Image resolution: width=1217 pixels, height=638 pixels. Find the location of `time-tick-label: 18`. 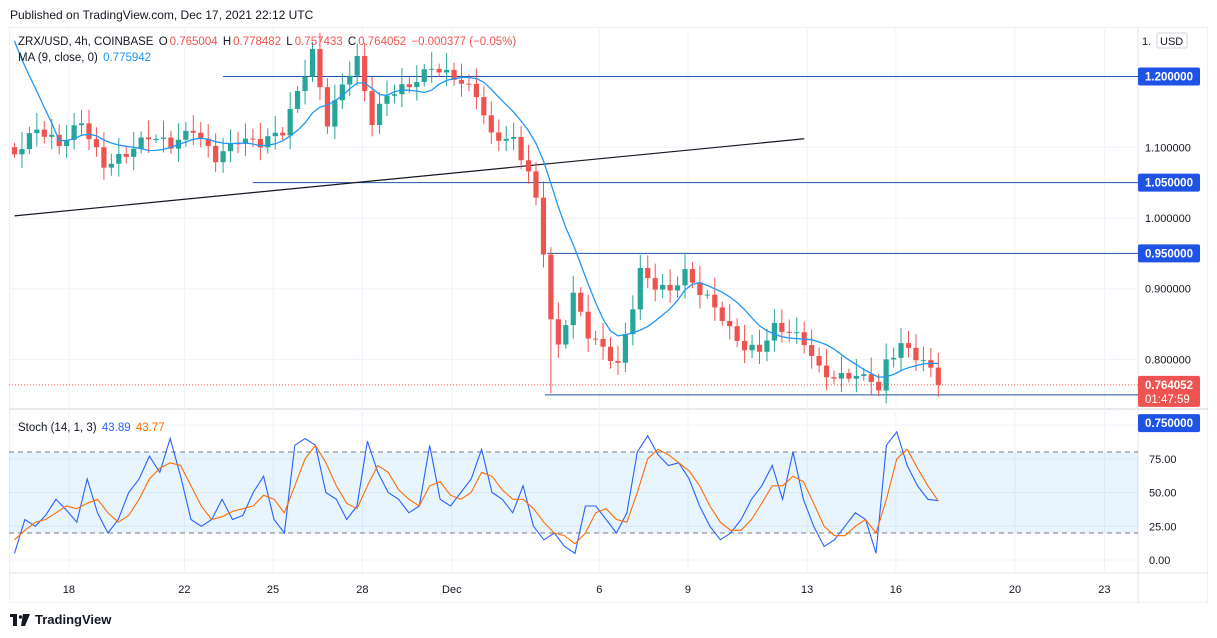

time-tick-label: 18 is located at coordinates (69, 590).